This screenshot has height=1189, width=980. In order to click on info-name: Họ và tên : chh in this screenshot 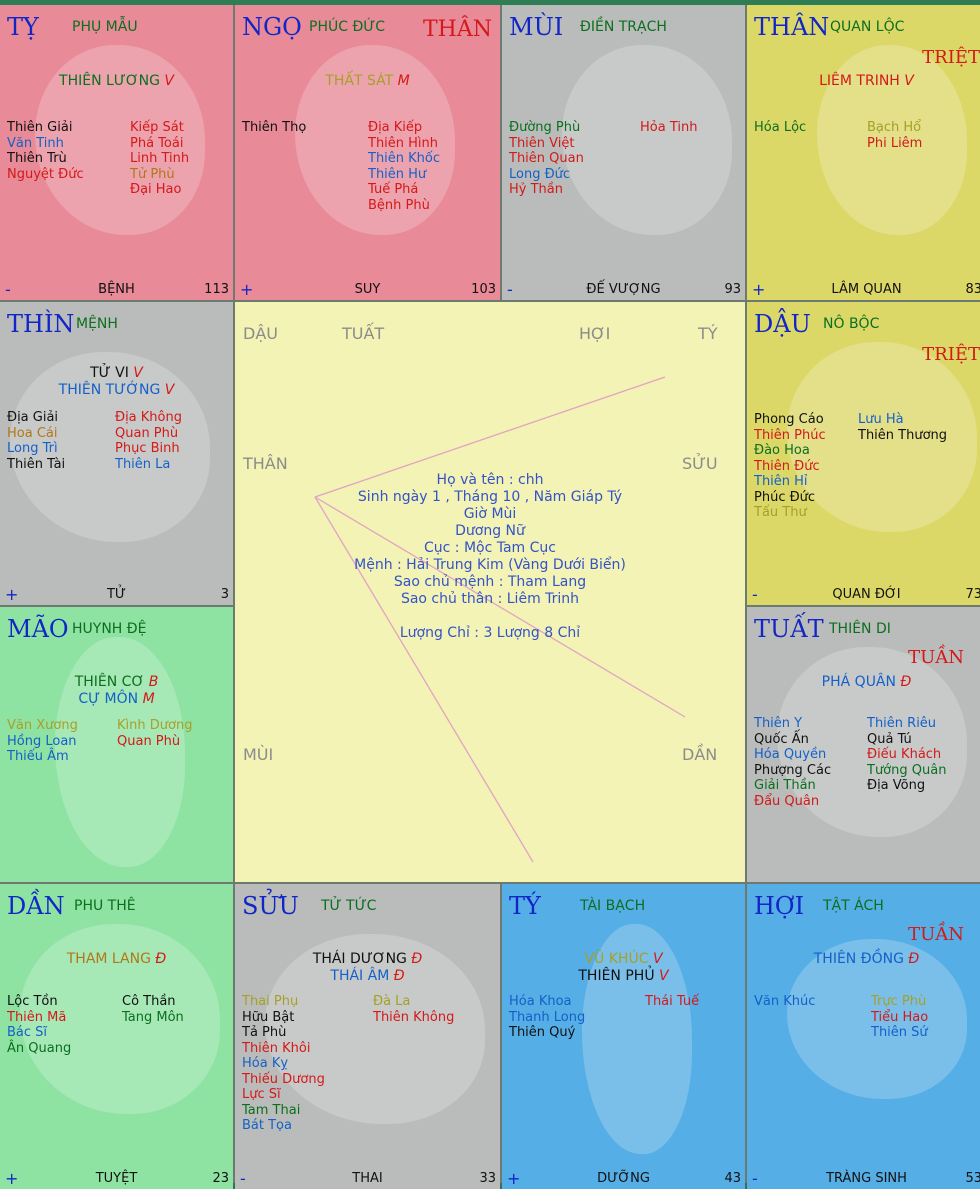, I will do `click(490, 480)`.